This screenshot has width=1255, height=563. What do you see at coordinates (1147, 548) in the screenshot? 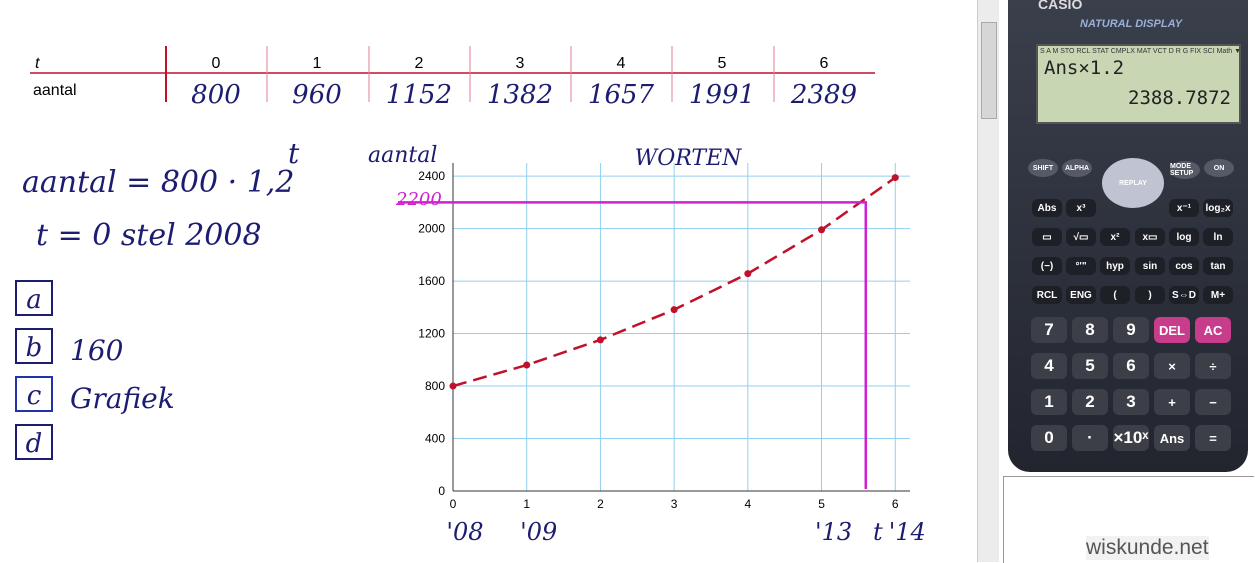
I see `watermark: wiskunde.net` at bounding box center [1147, 548].